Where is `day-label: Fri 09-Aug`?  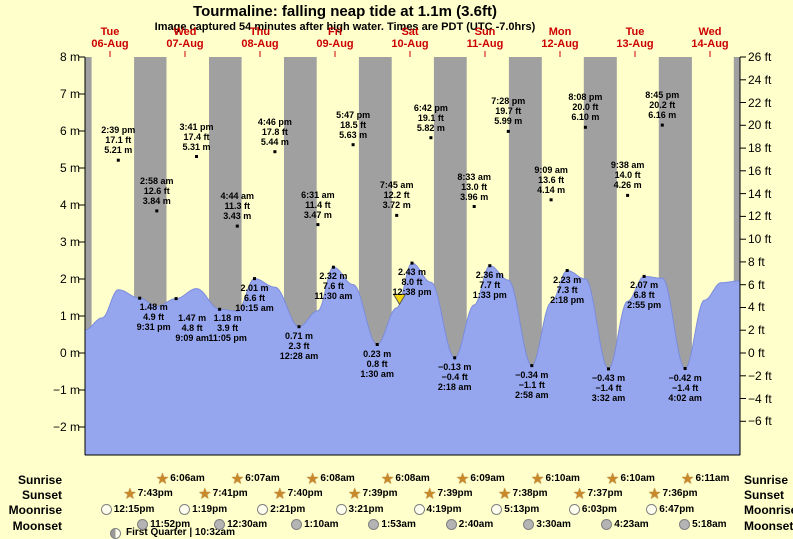
day-label: Fri 09-Aug is located at coordinates (335, 38).